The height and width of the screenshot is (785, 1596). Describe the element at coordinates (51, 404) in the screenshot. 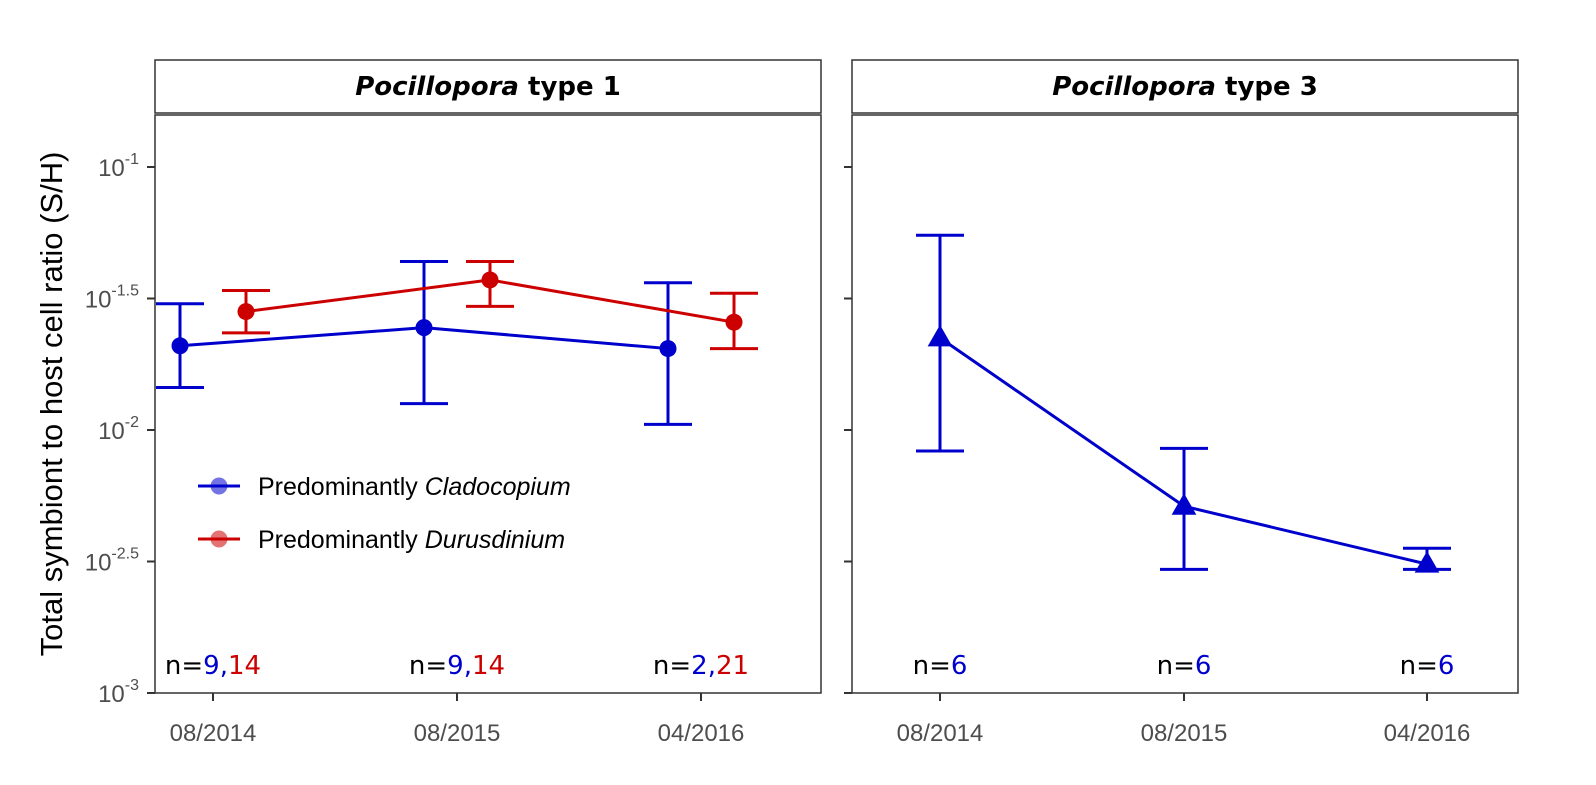

I see `y-axis-label: Total symbiont to host cell ratio (S/H)` at that location.